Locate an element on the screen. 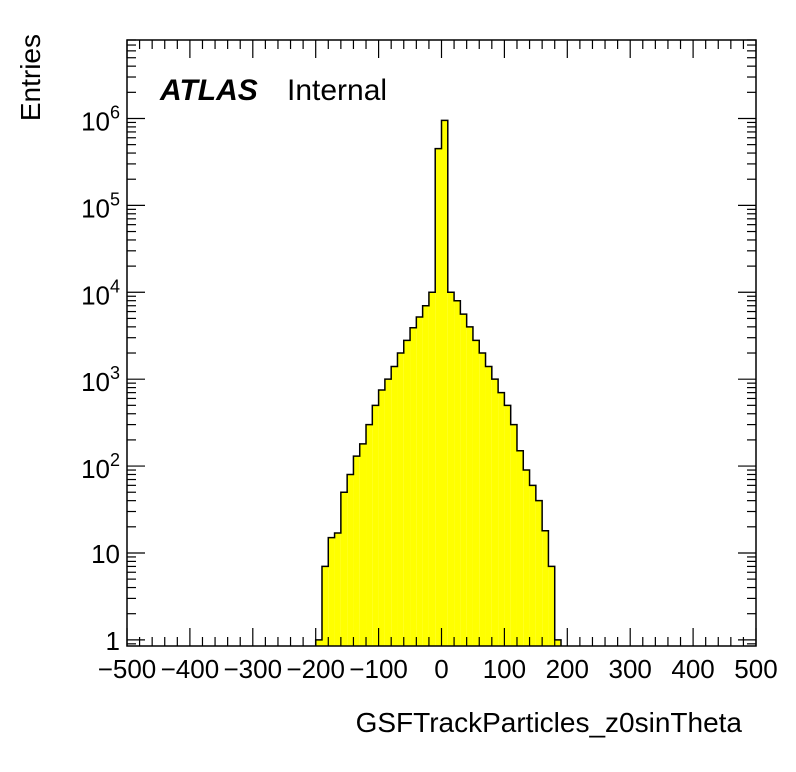  y-tick-label: 1 is located at coordinates (113, 641).